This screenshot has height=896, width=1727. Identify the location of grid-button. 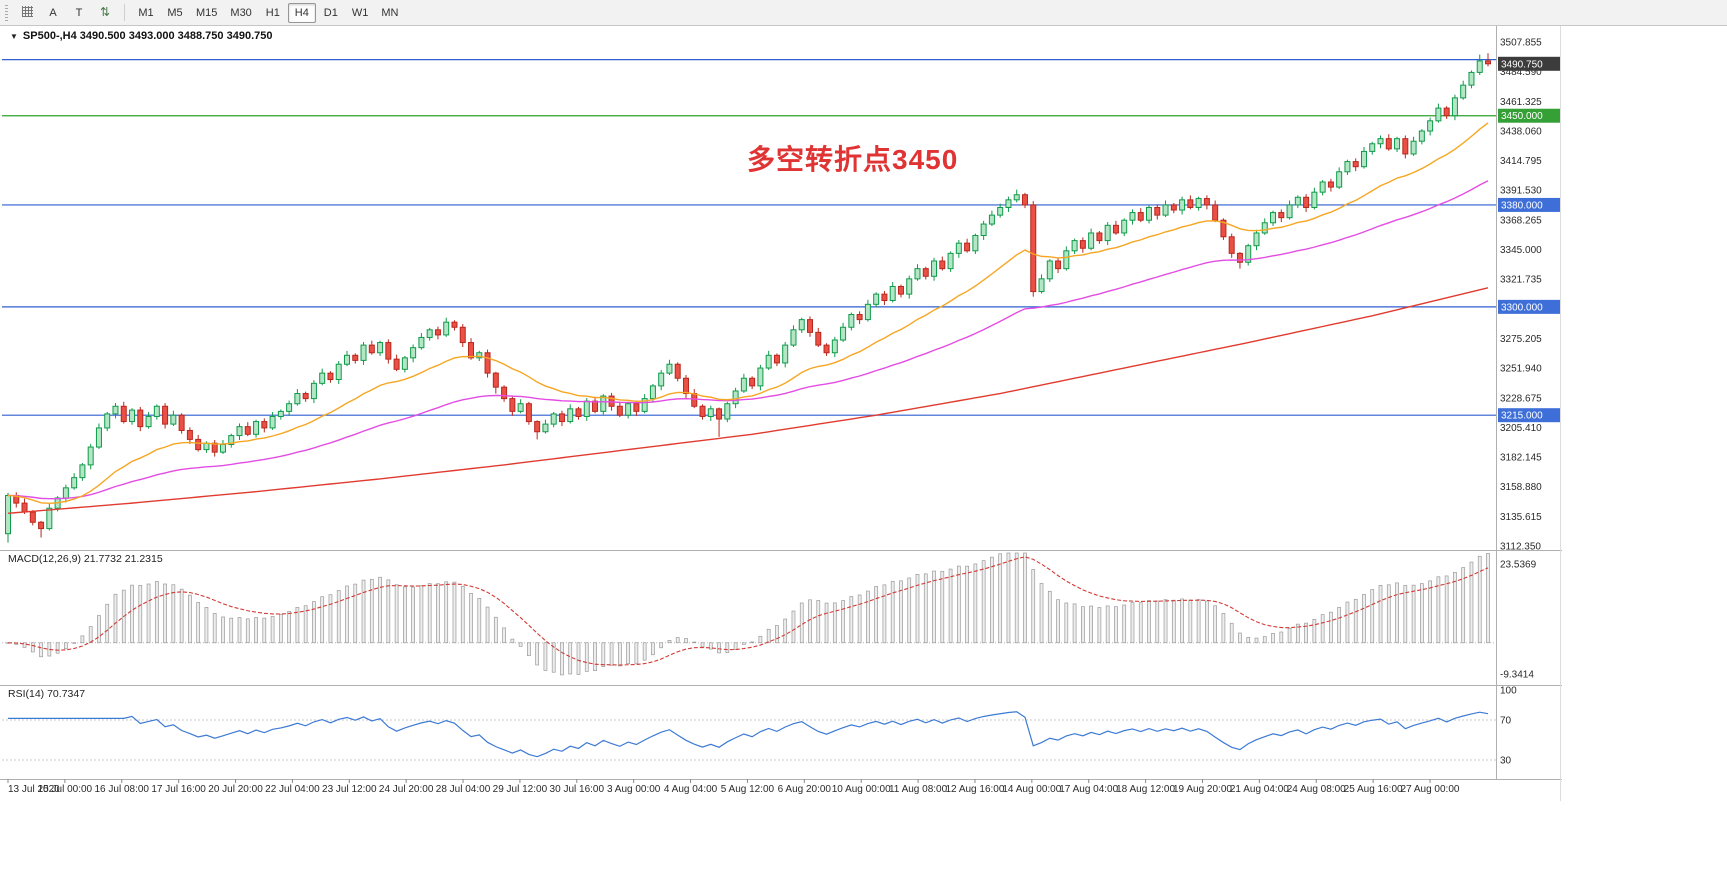
(27, 13).